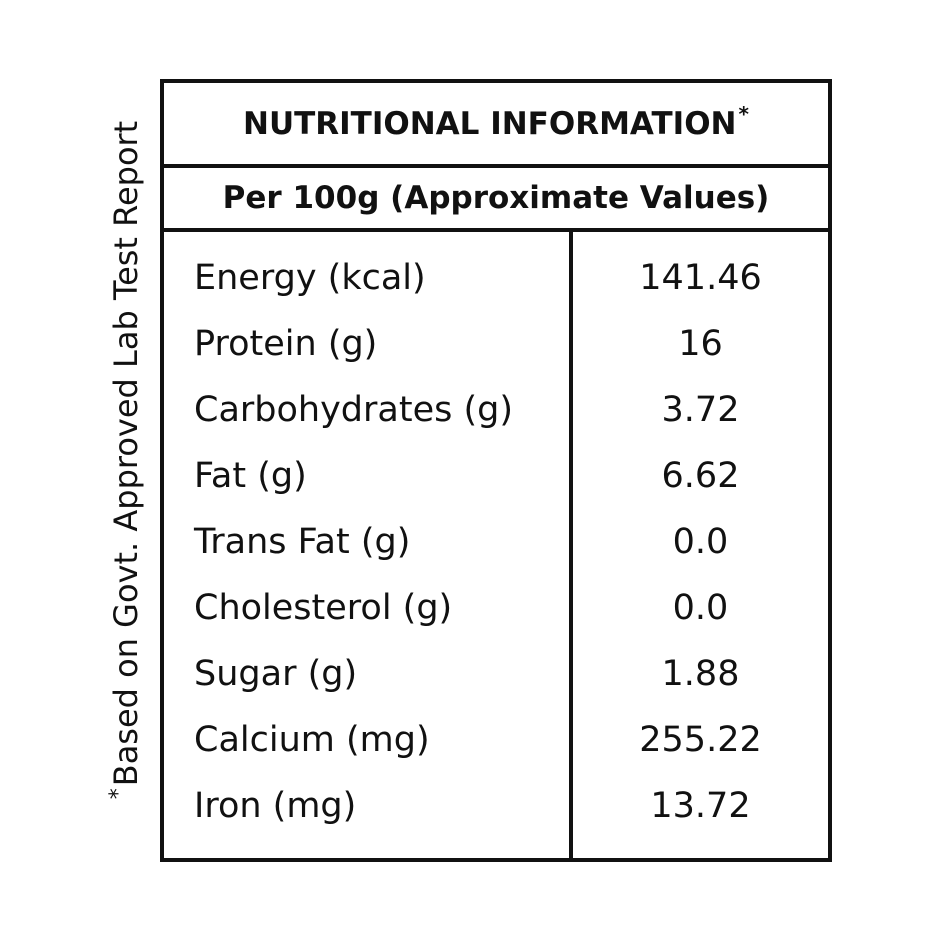  Describe the element at coordinates (286, 344) in the screenshot. I see `nutrient-label: Protein (g)` at that location.